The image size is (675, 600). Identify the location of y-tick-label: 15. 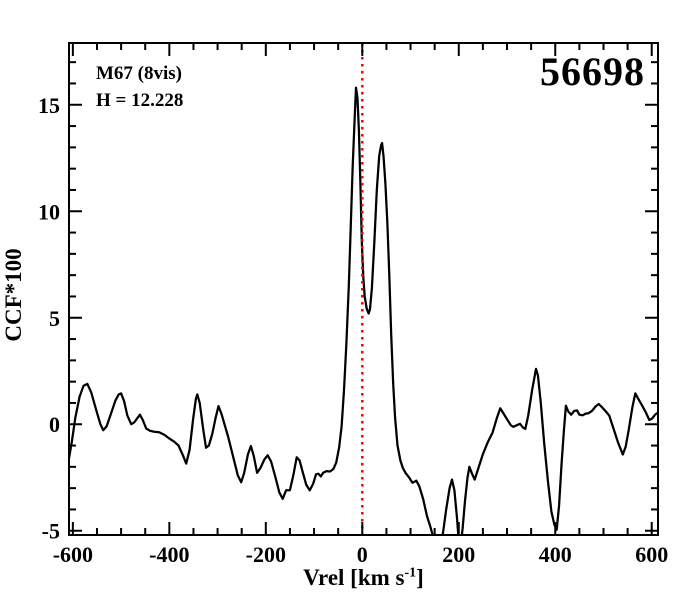
(49, 105).